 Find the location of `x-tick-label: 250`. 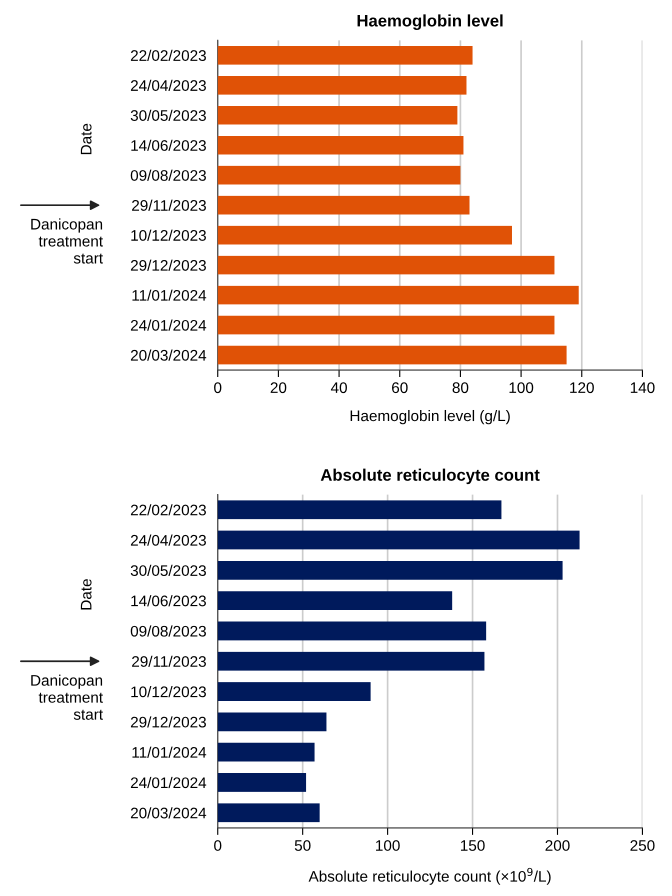

x-tick-label: 250 is located at coordinates (642, 845).